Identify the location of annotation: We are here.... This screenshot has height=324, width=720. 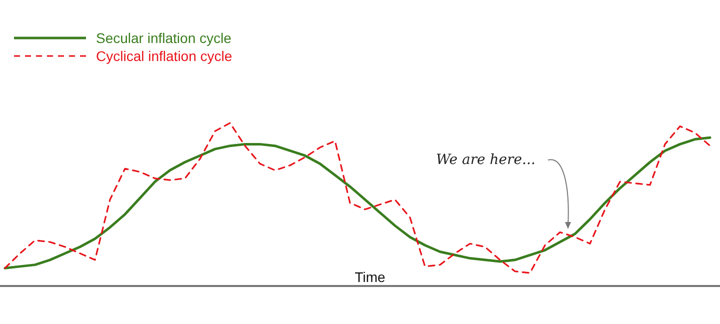
(486, 160).